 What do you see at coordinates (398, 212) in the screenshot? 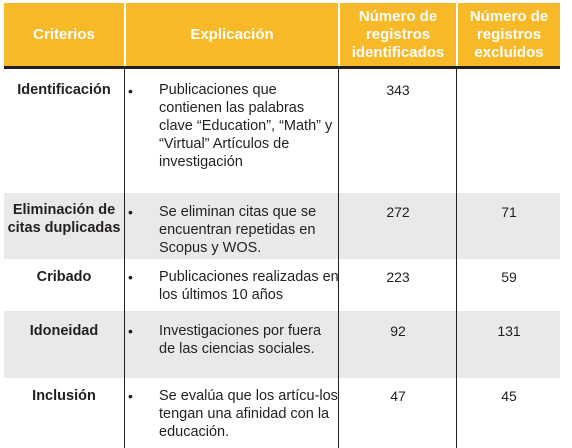
I see `identified-cell: 272` at bounding box center [398, 212].